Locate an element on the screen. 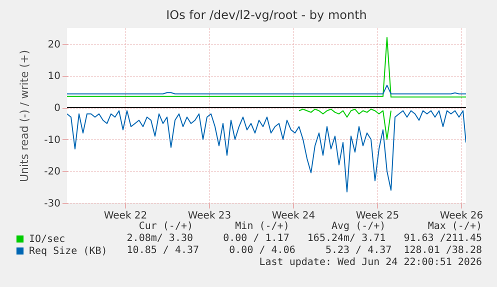 The image size is (497, 287). y-tick-label: 20 is located at coordinates (54, 44).